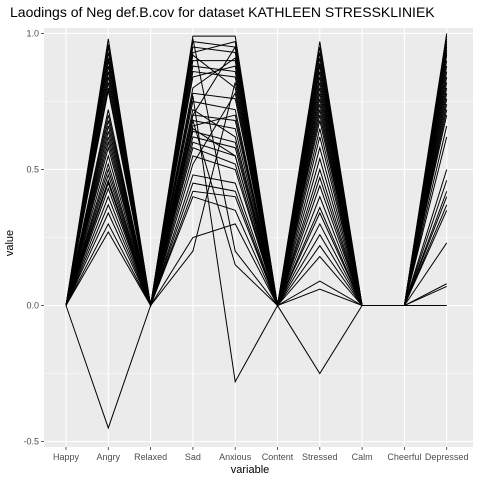 The image size is (480, 485). What do you see at coordinates (32, 33) in the screenshot?
I see `y-tick-label: 1.0` at bounding box center [32, 33].